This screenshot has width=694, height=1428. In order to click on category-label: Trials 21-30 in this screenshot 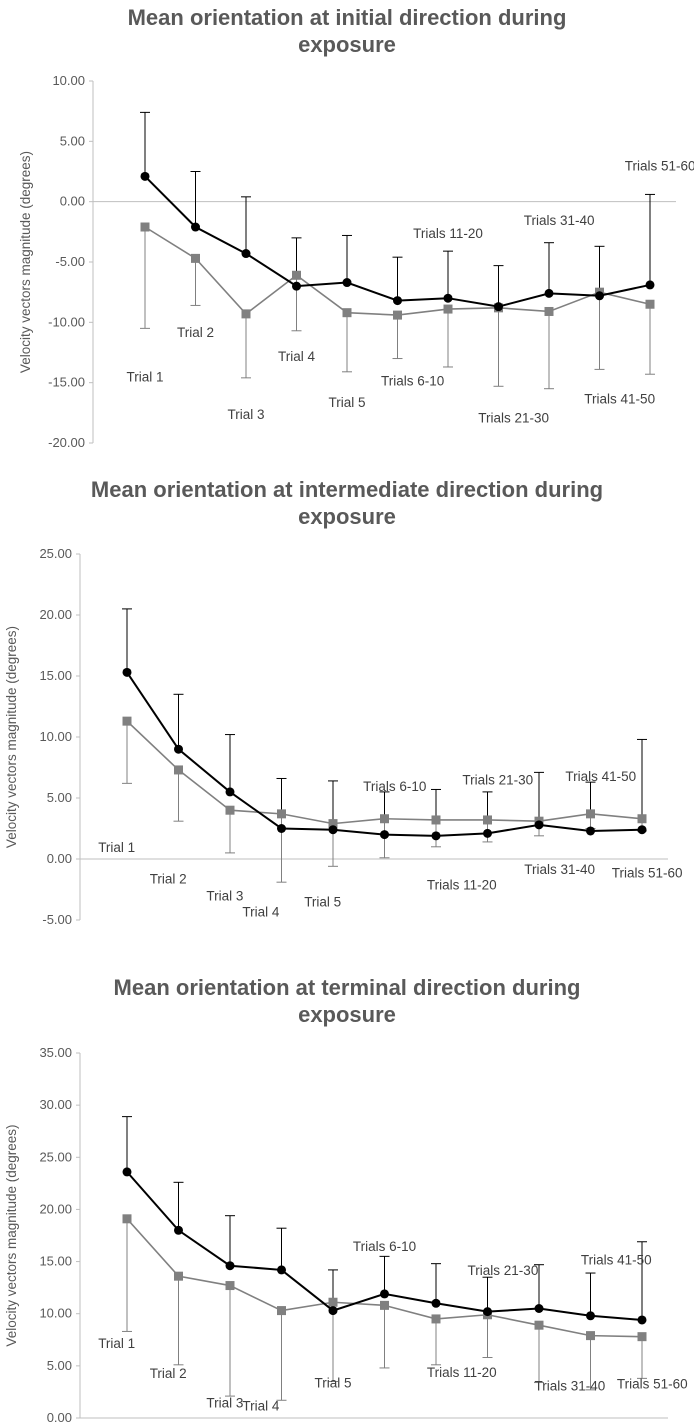, I will do `click(513, 418)`.